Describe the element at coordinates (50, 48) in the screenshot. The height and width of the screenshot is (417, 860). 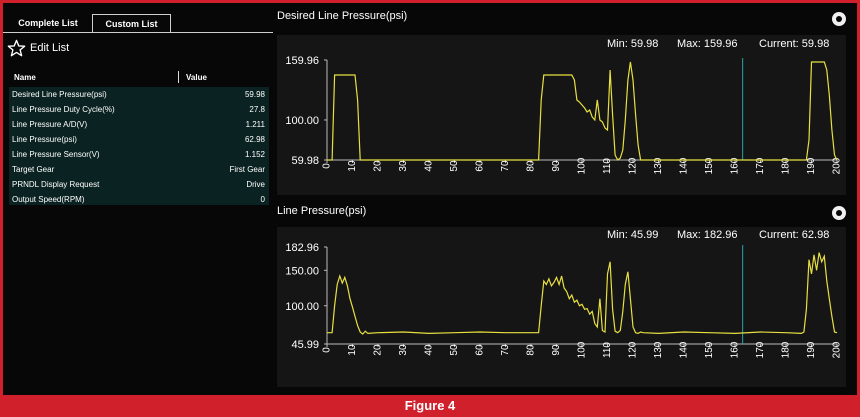
I see `edit-list-label: Edit List` at that location.